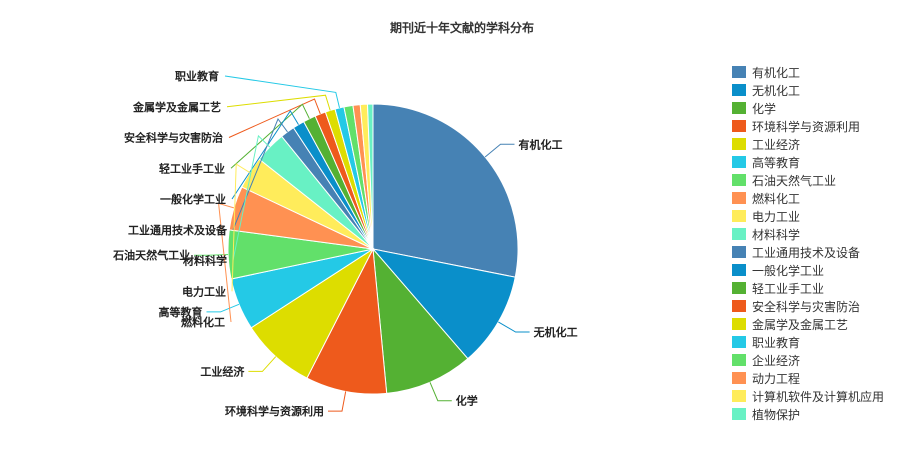 The height and width of the screenshot is (457, 911). I want to click on legend-label-15: 职业教育, so click(776, 342).